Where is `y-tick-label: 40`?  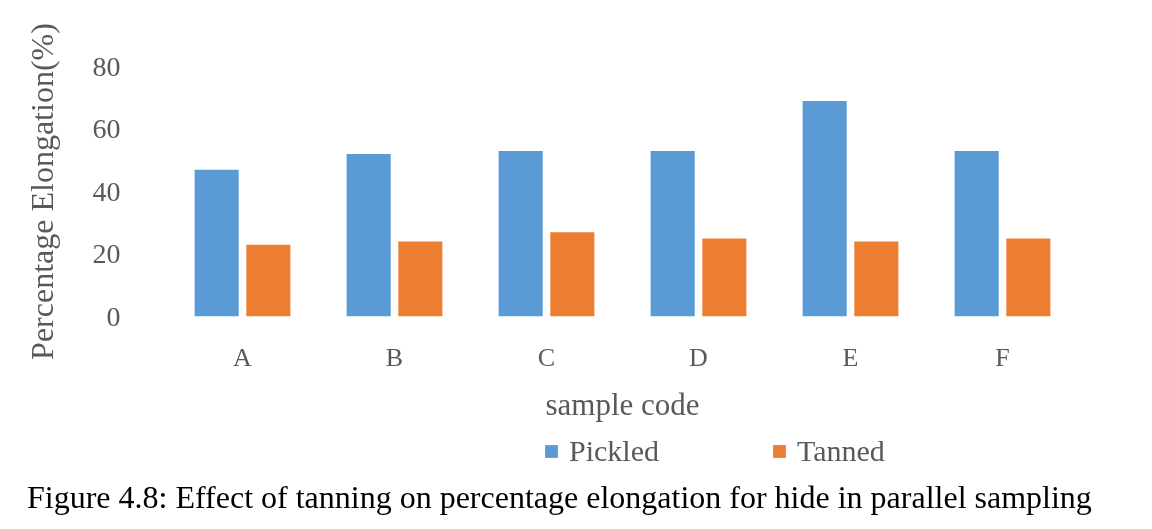
y-tick-label: 40 is located at coordinates (106, 191).